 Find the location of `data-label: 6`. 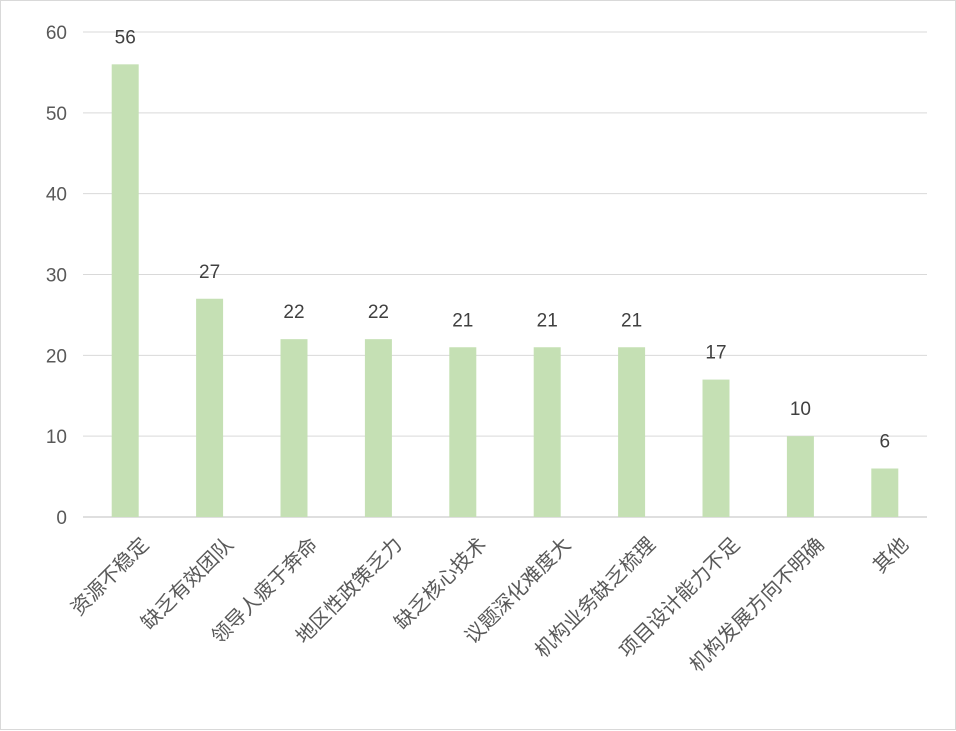

data-label: 6 is located at coordinates (885, 442).